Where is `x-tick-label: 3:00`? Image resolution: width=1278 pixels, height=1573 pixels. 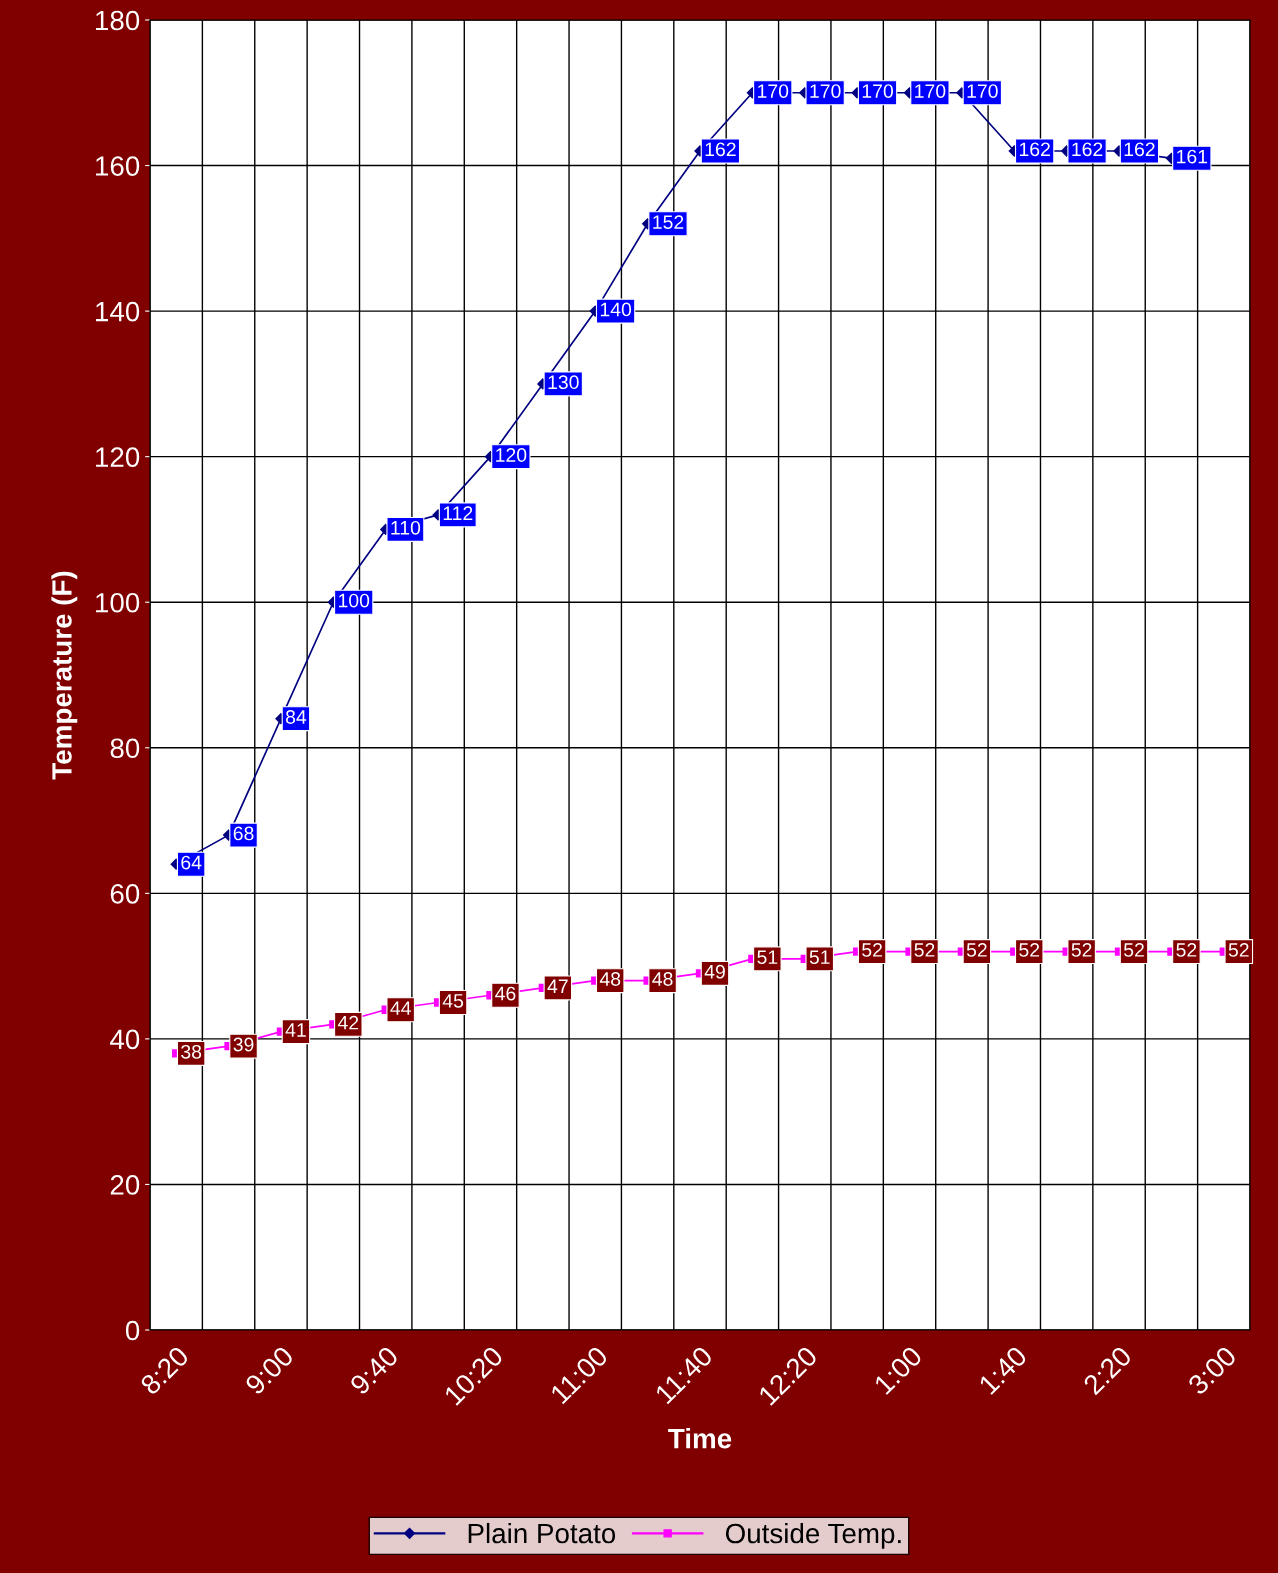
x-tick-label: 3:00 is located at coordinates (1212, 1370).